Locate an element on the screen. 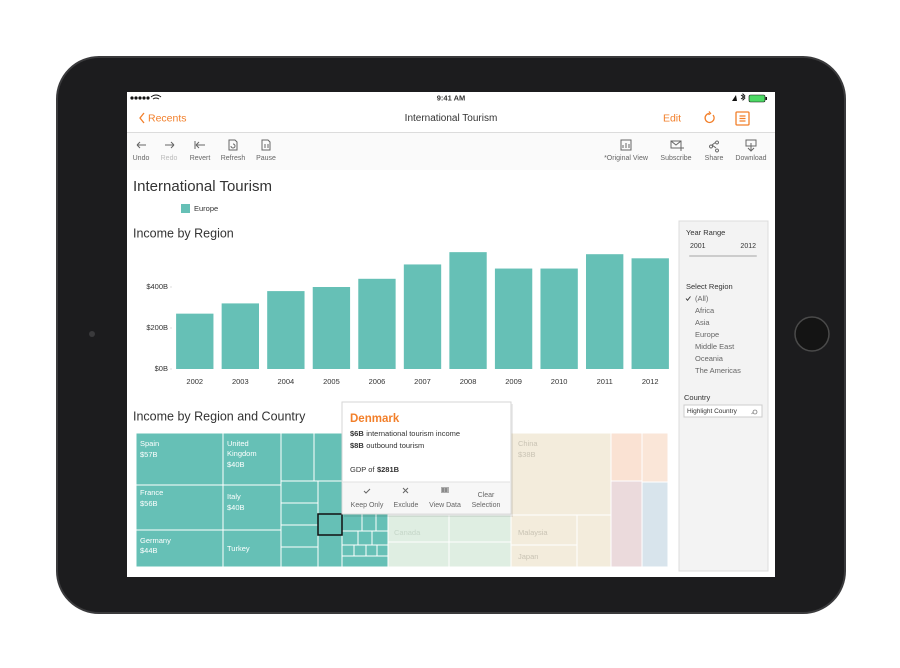 The height and width of the screenshot is (668, 900). treemap-label: Turkey is located at coordinates (238, 548).